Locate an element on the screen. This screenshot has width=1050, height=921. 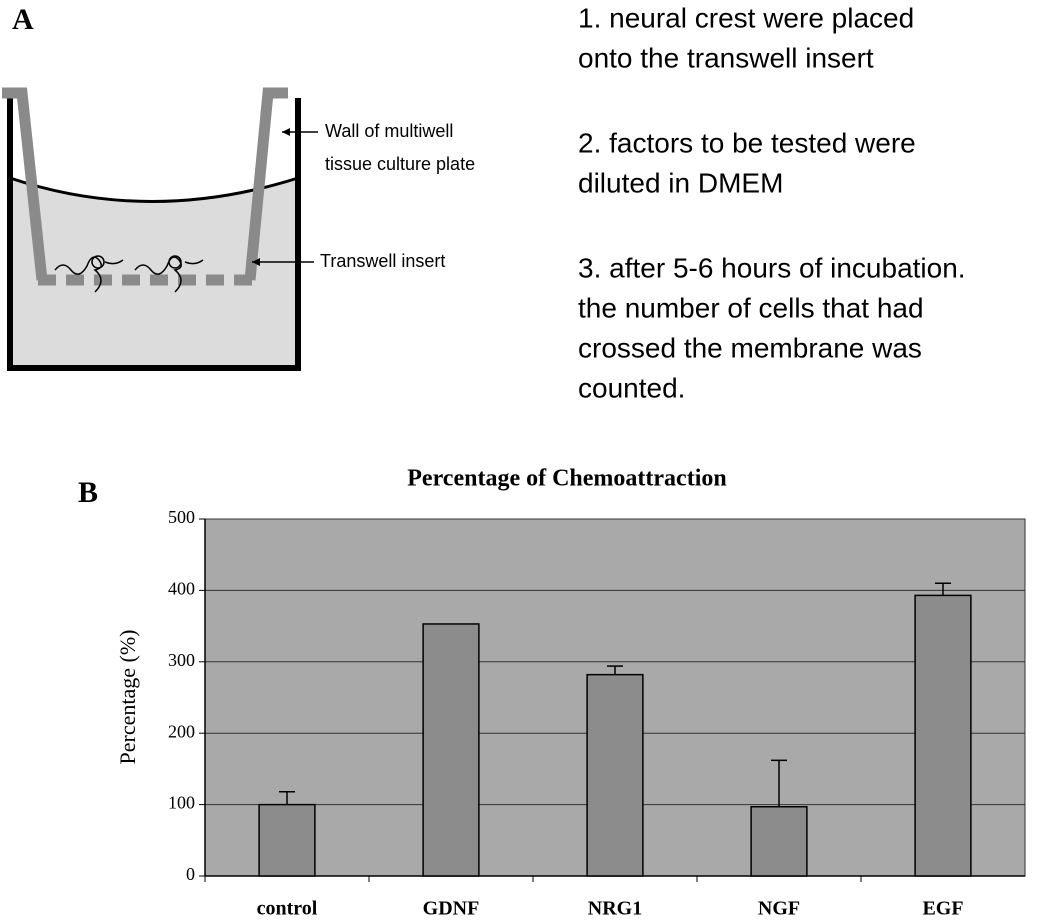
panel-label: A is located at coordinates (23, 19).